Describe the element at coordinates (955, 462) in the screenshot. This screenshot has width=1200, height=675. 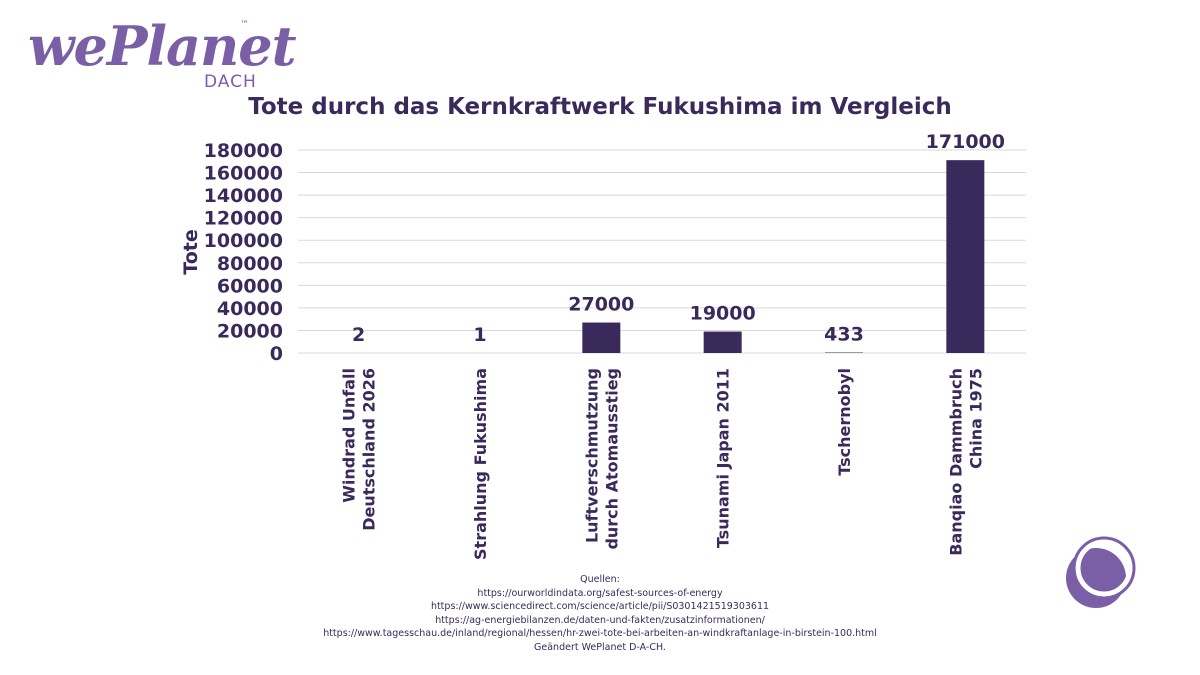
I see `x-tick-label-line: Banqiao Dammbruch` at that location.